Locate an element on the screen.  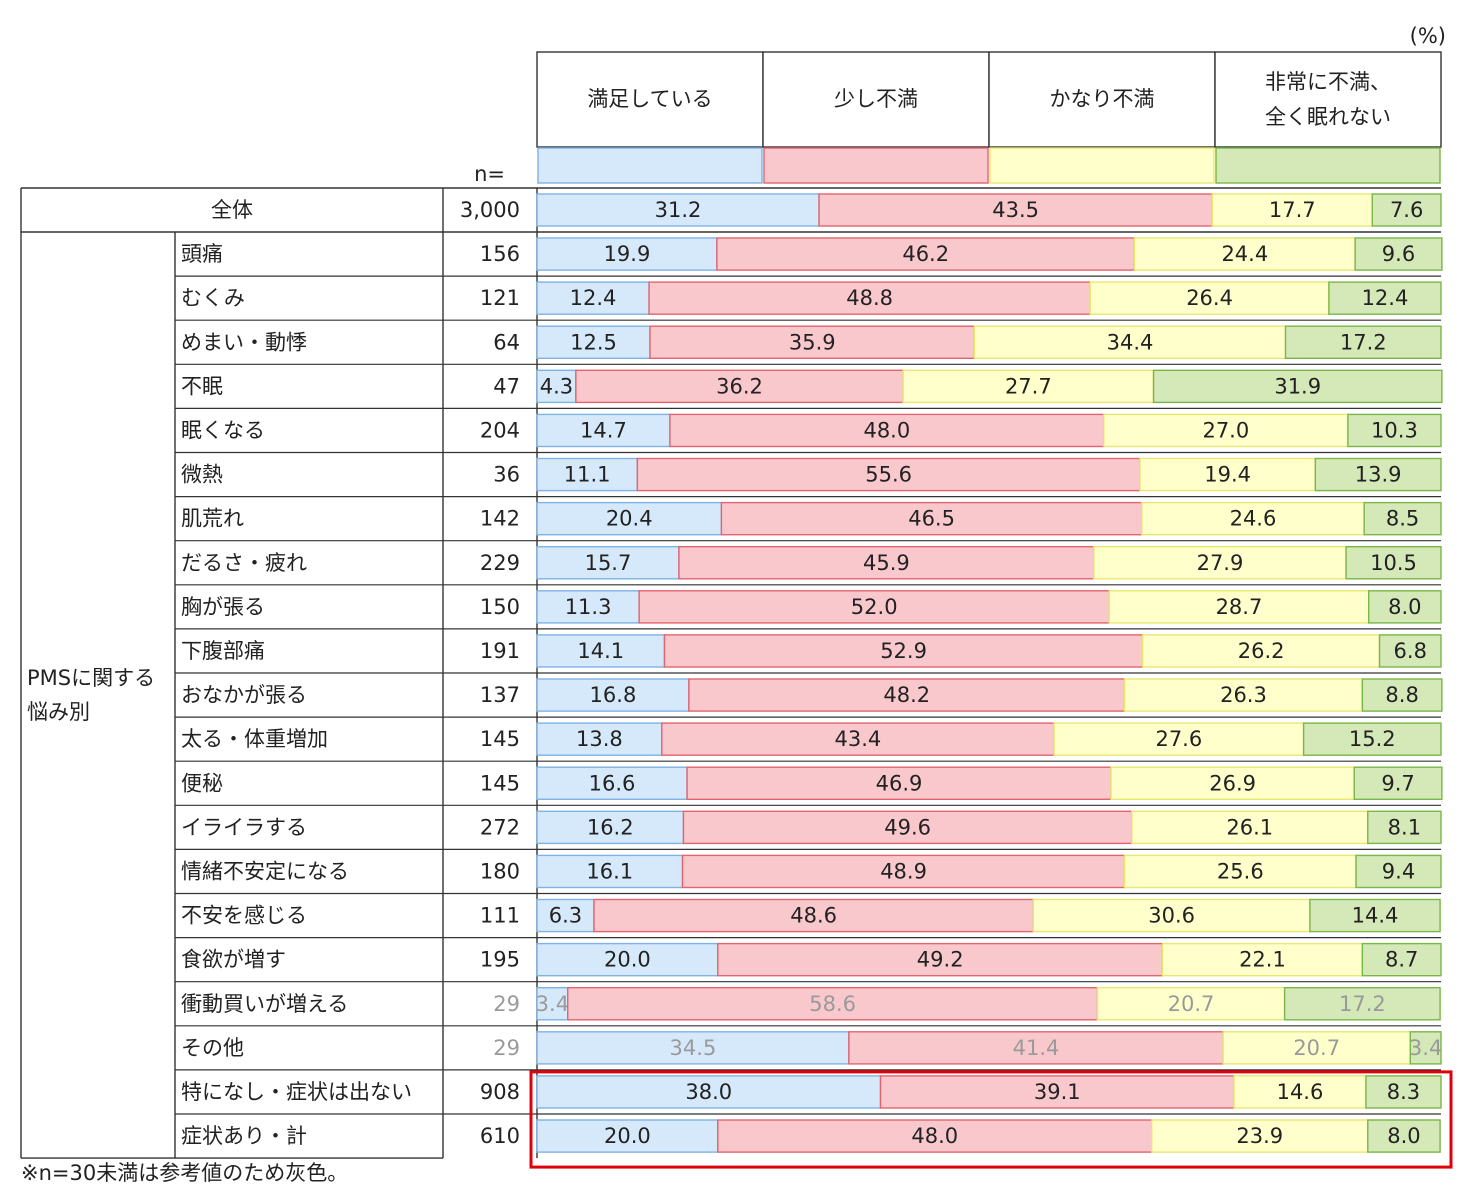
bar-value-label: 48.8 is located at coordinates (869, 298).